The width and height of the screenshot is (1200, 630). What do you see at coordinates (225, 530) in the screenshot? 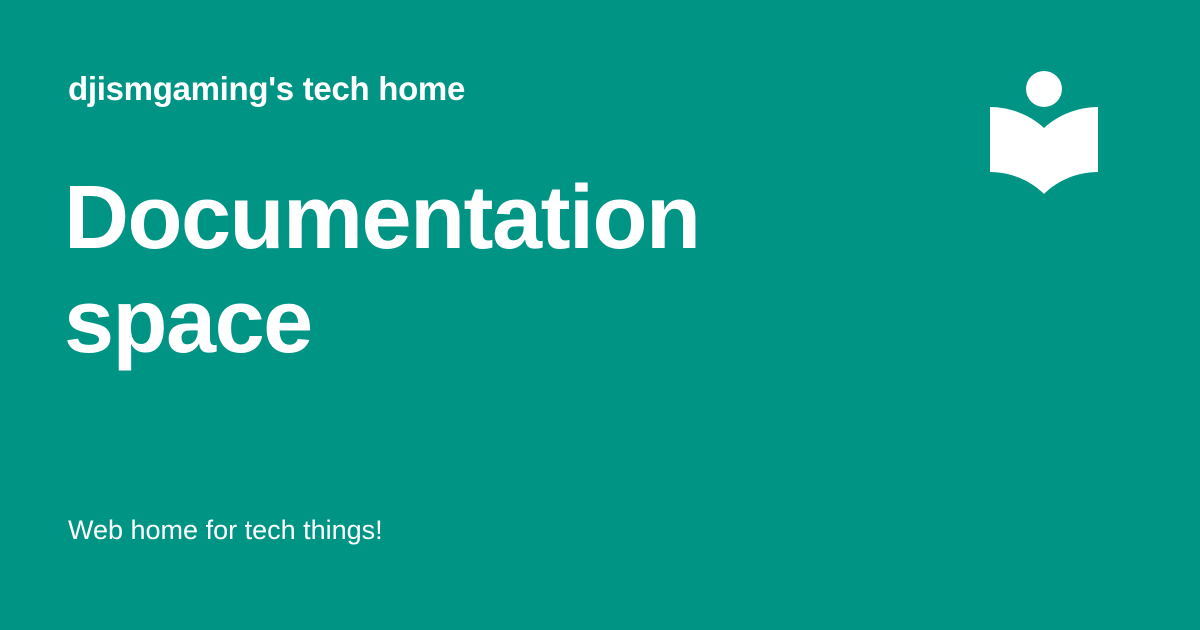
I see `tagline: Web home for tech things!` at bounding box center [225, 530].